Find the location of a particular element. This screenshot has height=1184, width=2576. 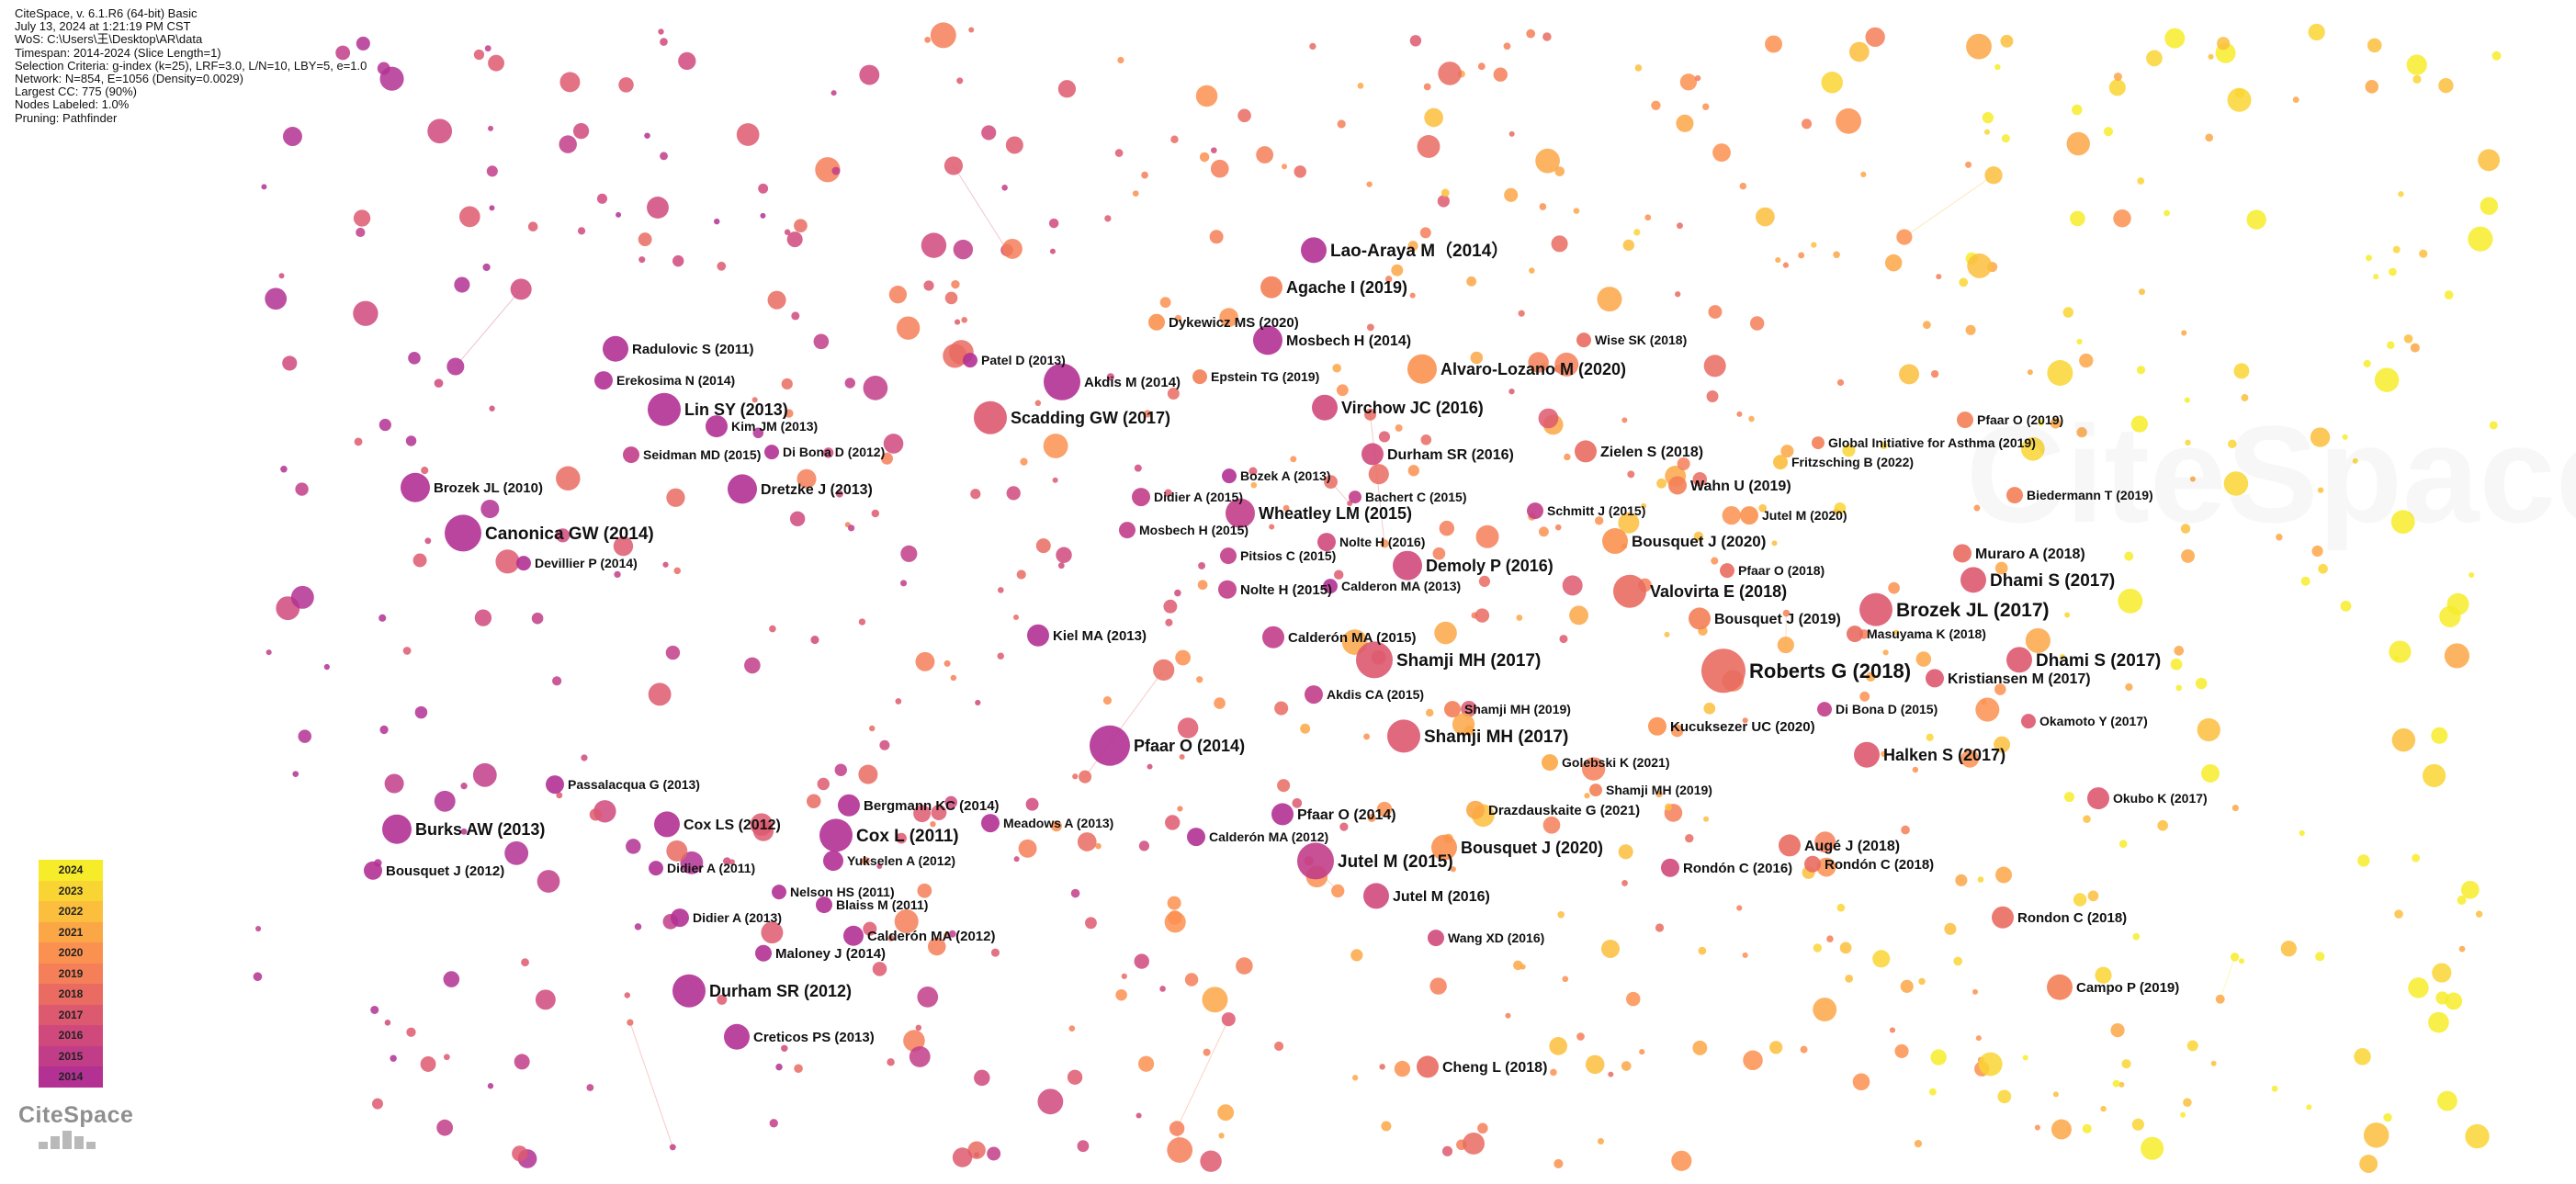

node-label: Kucuksezer UC (2020) is located at coordinates (1742, 727).